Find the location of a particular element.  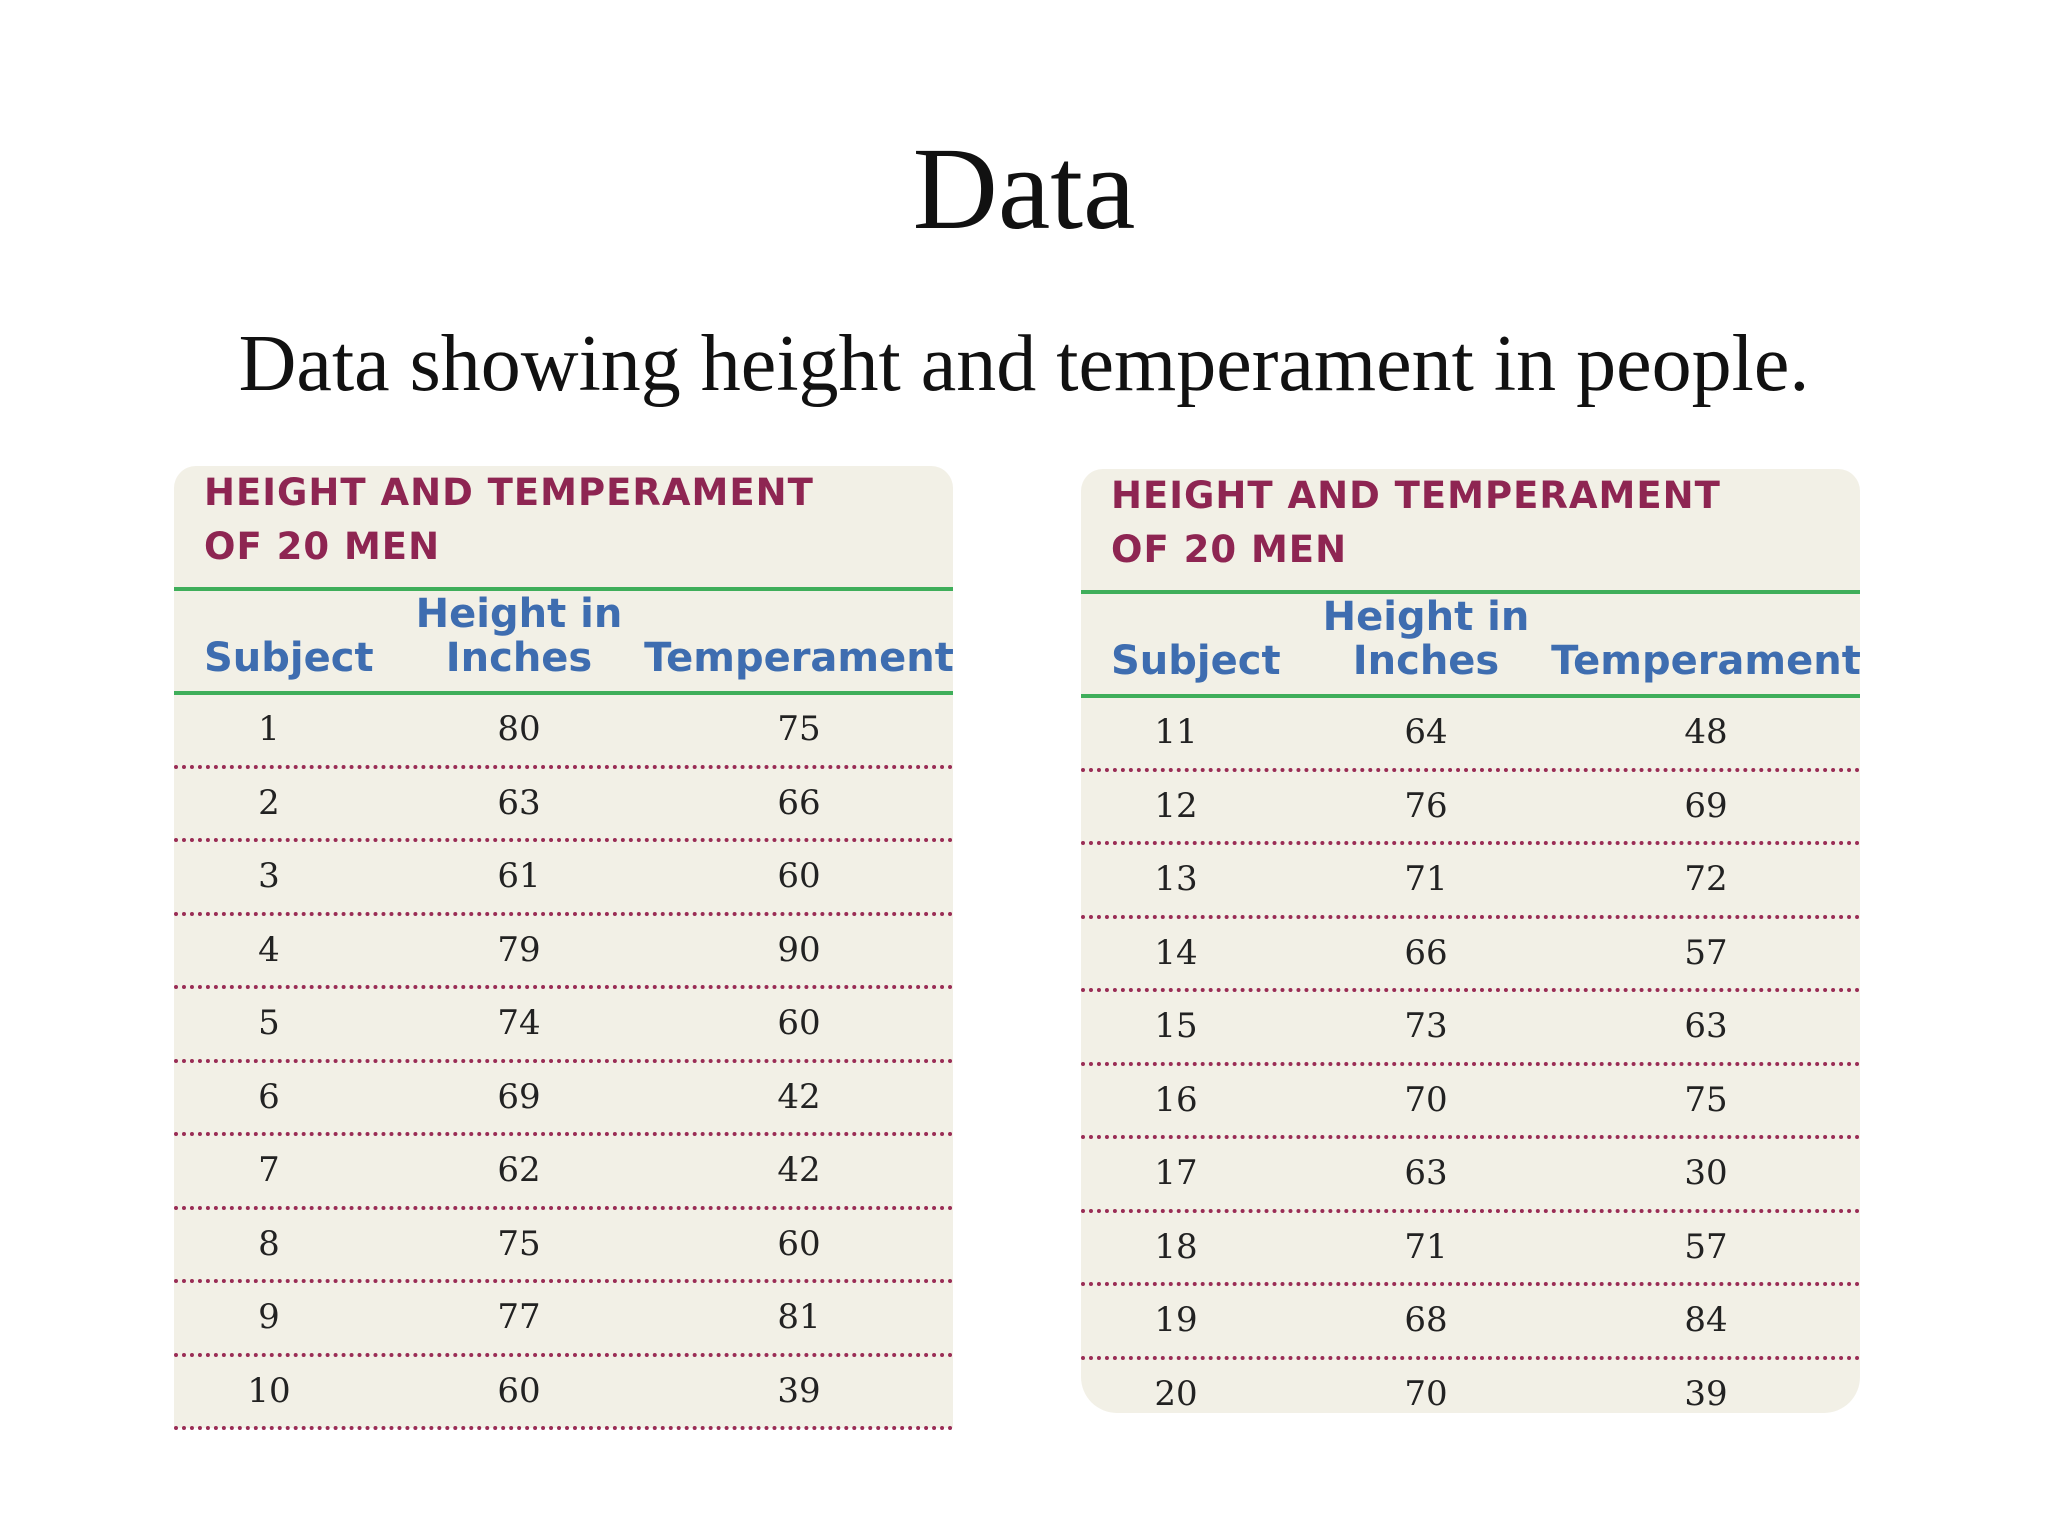

cell-height: 77 is located at coordinates (519, 1317).